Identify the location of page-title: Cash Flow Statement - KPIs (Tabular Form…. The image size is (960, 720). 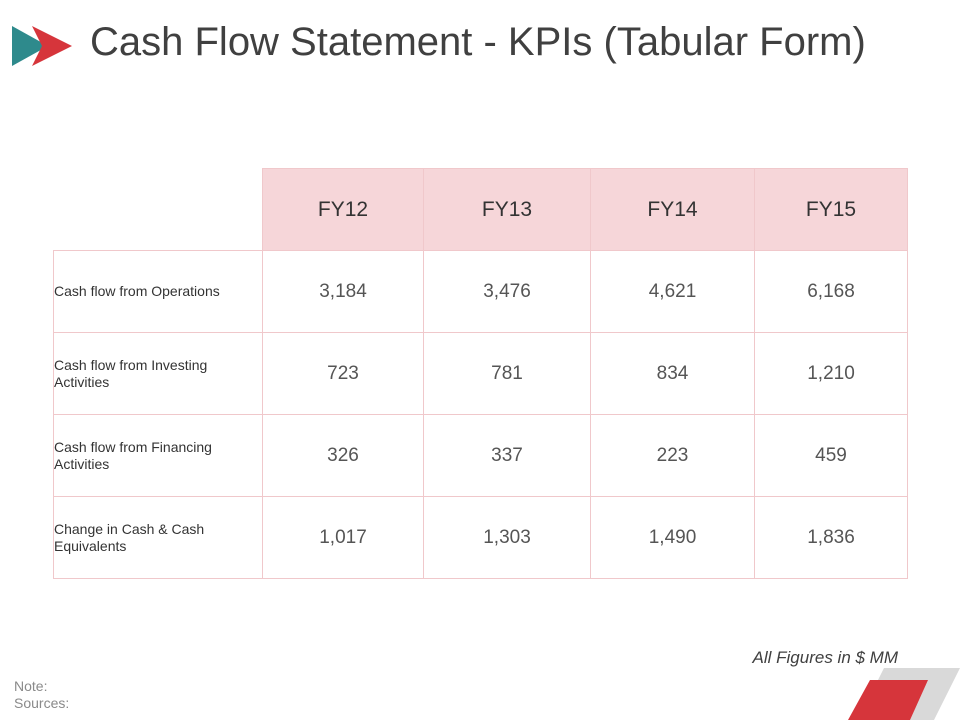
(478, 42).